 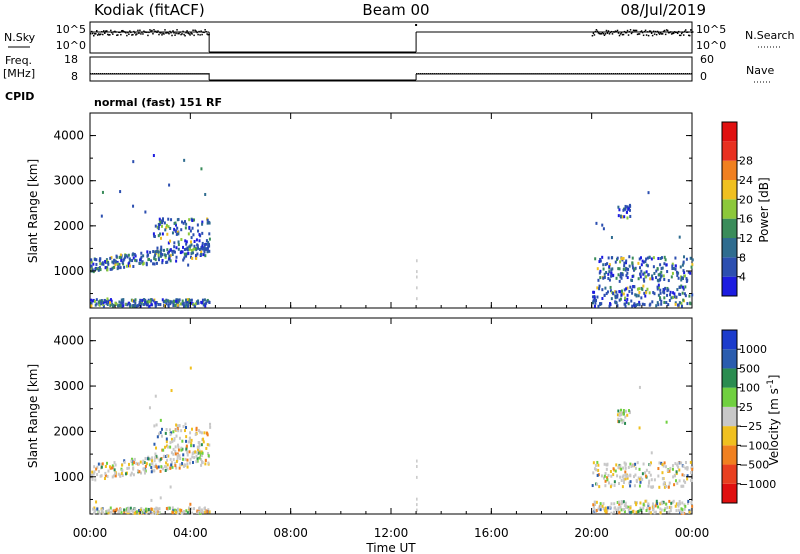 What do you see at coordinates (149, 10) in the screenshot?
I see `station-title: Kodiak (fitACF)` at bounding box center [149, 10].